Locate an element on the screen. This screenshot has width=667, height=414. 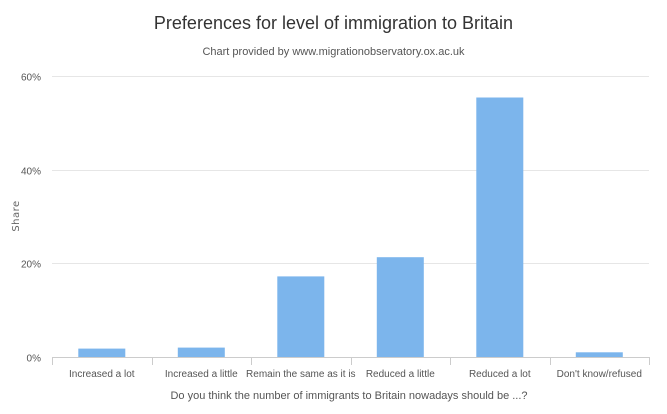
x-tick-label: Reduced a lot is located at coordinates (500, 374).